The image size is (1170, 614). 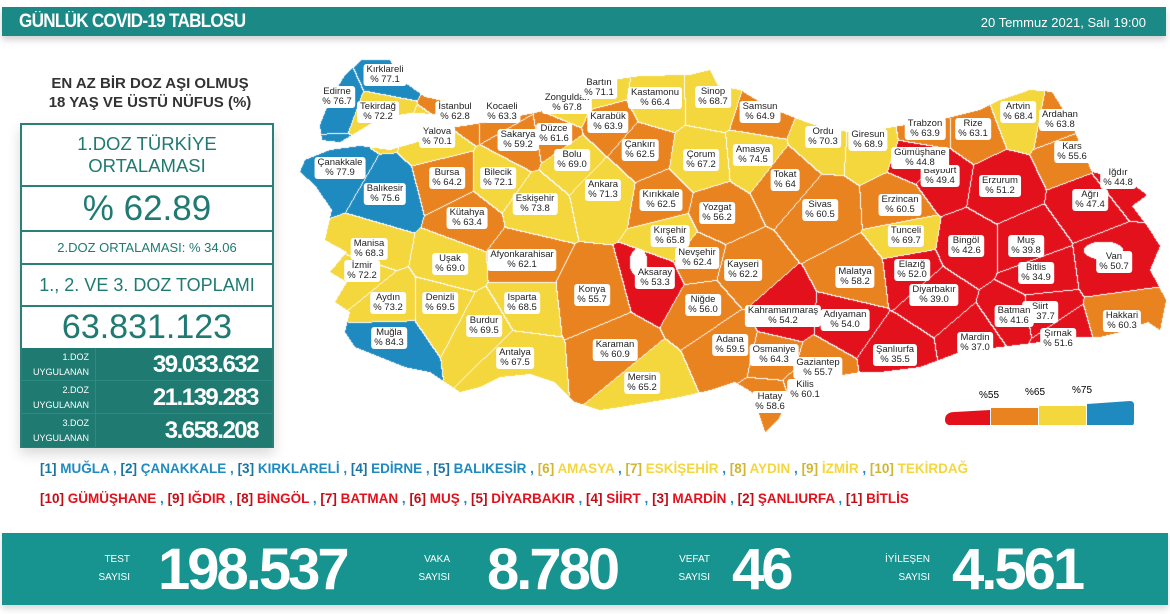 I want to click on province-label: Manisa% 68.3, so click(x=369, y=249).